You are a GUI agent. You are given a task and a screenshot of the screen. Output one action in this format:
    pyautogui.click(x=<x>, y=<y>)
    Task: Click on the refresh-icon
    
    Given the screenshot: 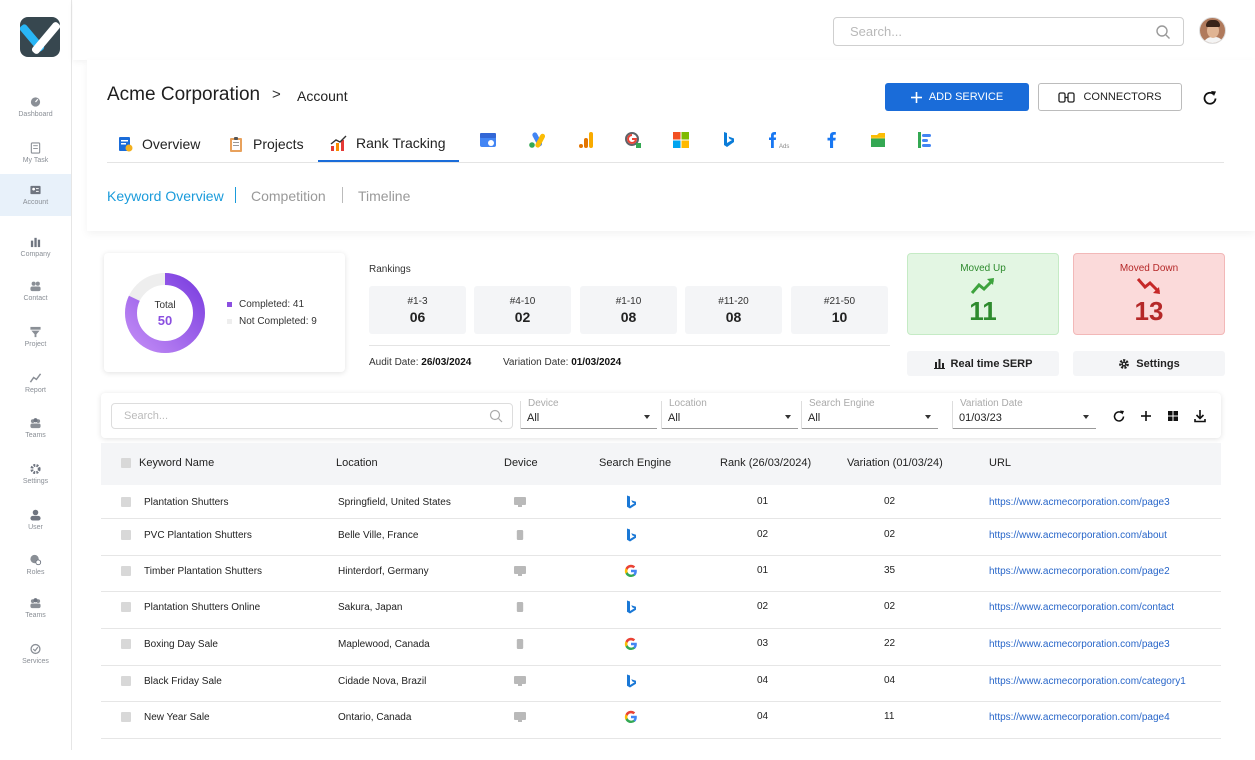 What is the action you would take?
    pyautogui.click(x=1210, y=98)
    